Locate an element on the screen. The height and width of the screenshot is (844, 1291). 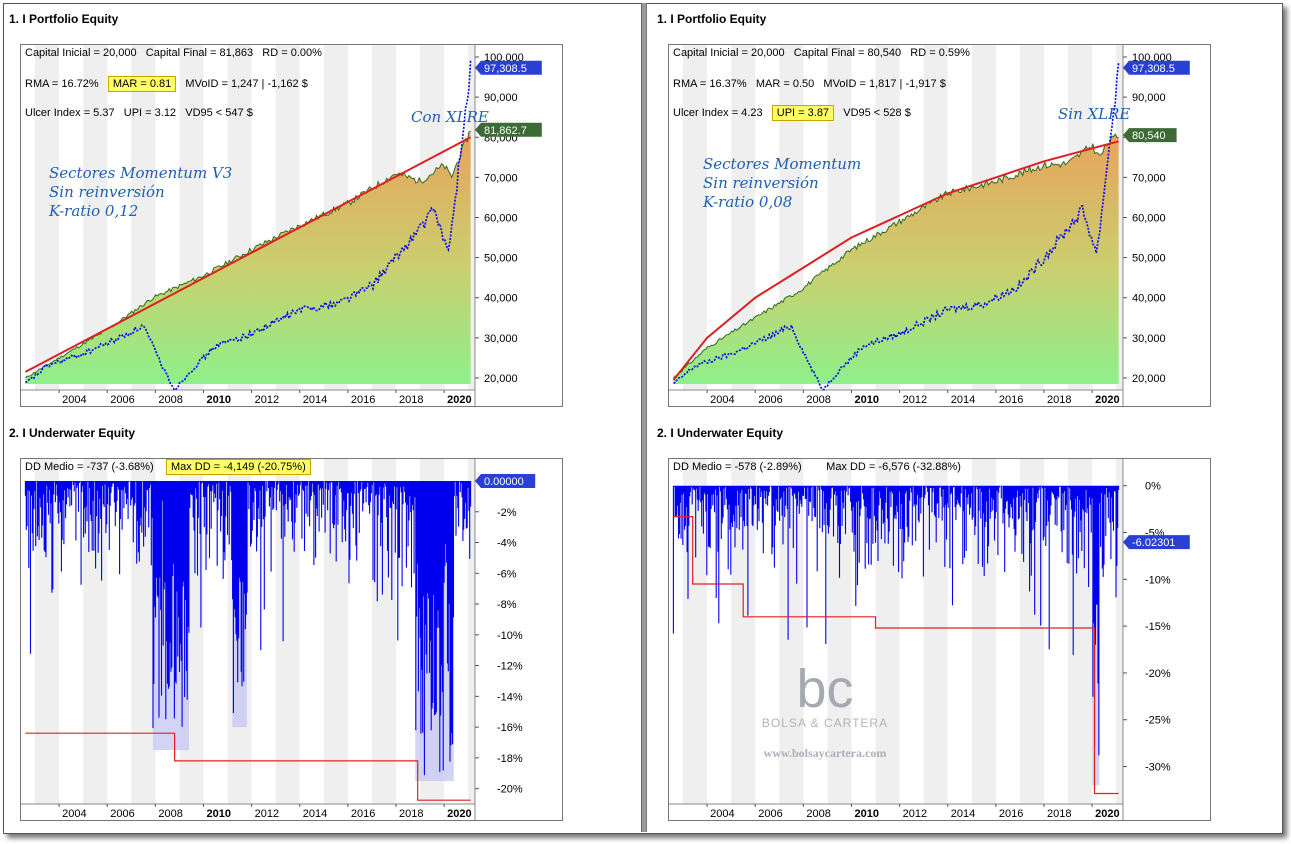
last-value-blue-bg is located at coordinates (508, 67).